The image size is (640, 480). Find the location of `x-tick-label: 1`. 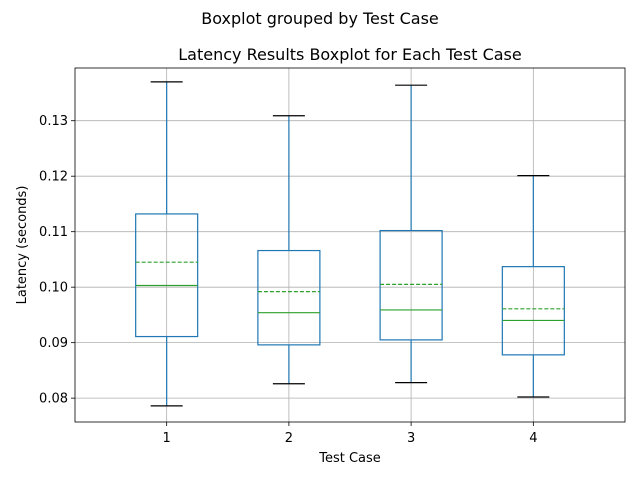

x-tick-label: 1 is located at coordinates (167, 438).